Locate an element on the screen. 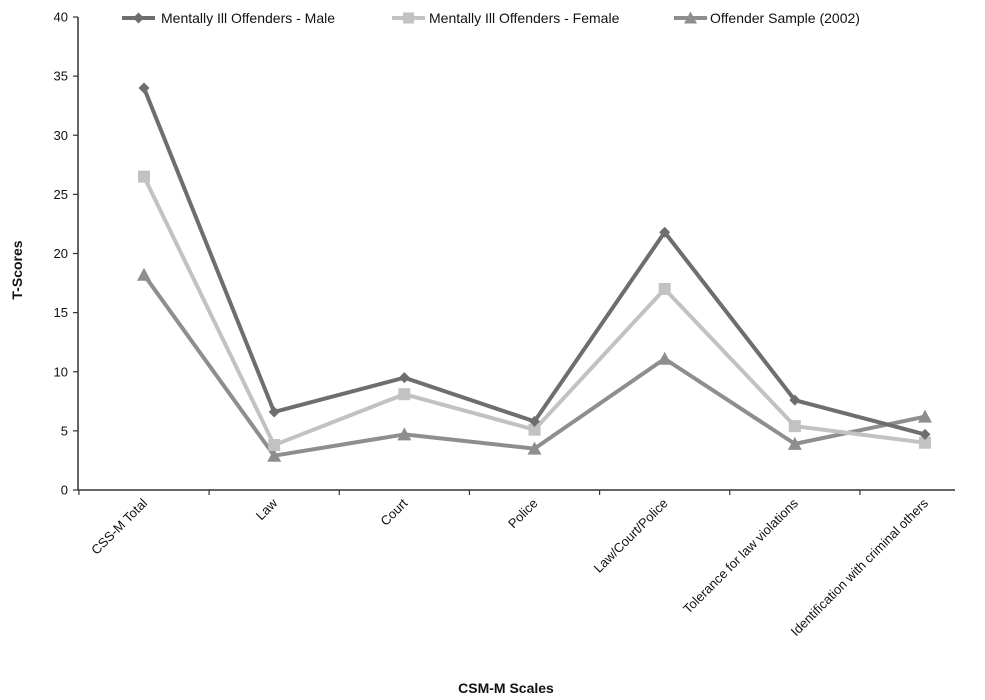  y-tick-label: 40 is located at coordinates (61, 17).